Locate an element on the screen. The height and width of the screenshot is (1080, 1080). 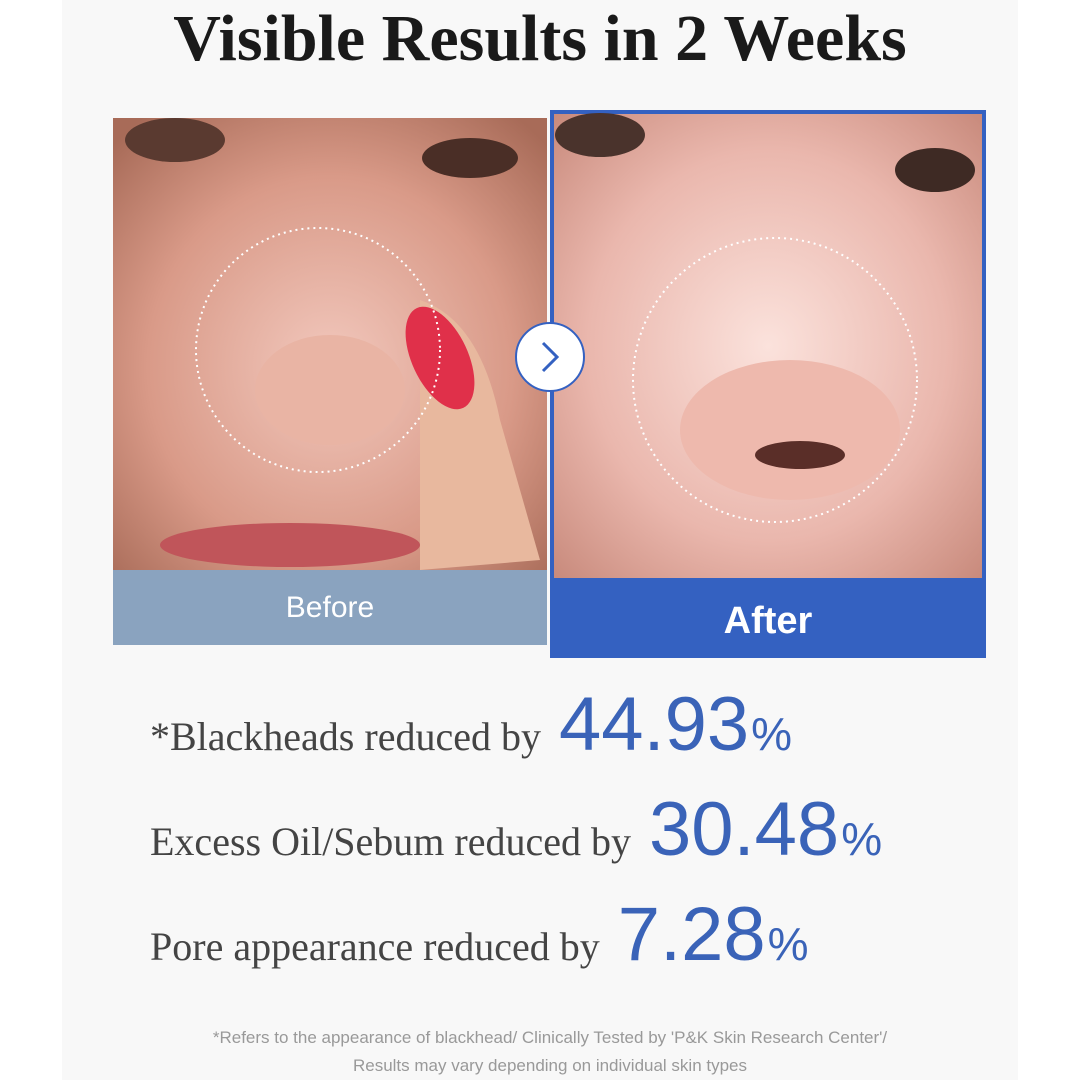
stat-label: Excess Oil/Sebum reduced by is located at coordinates (390, 841).